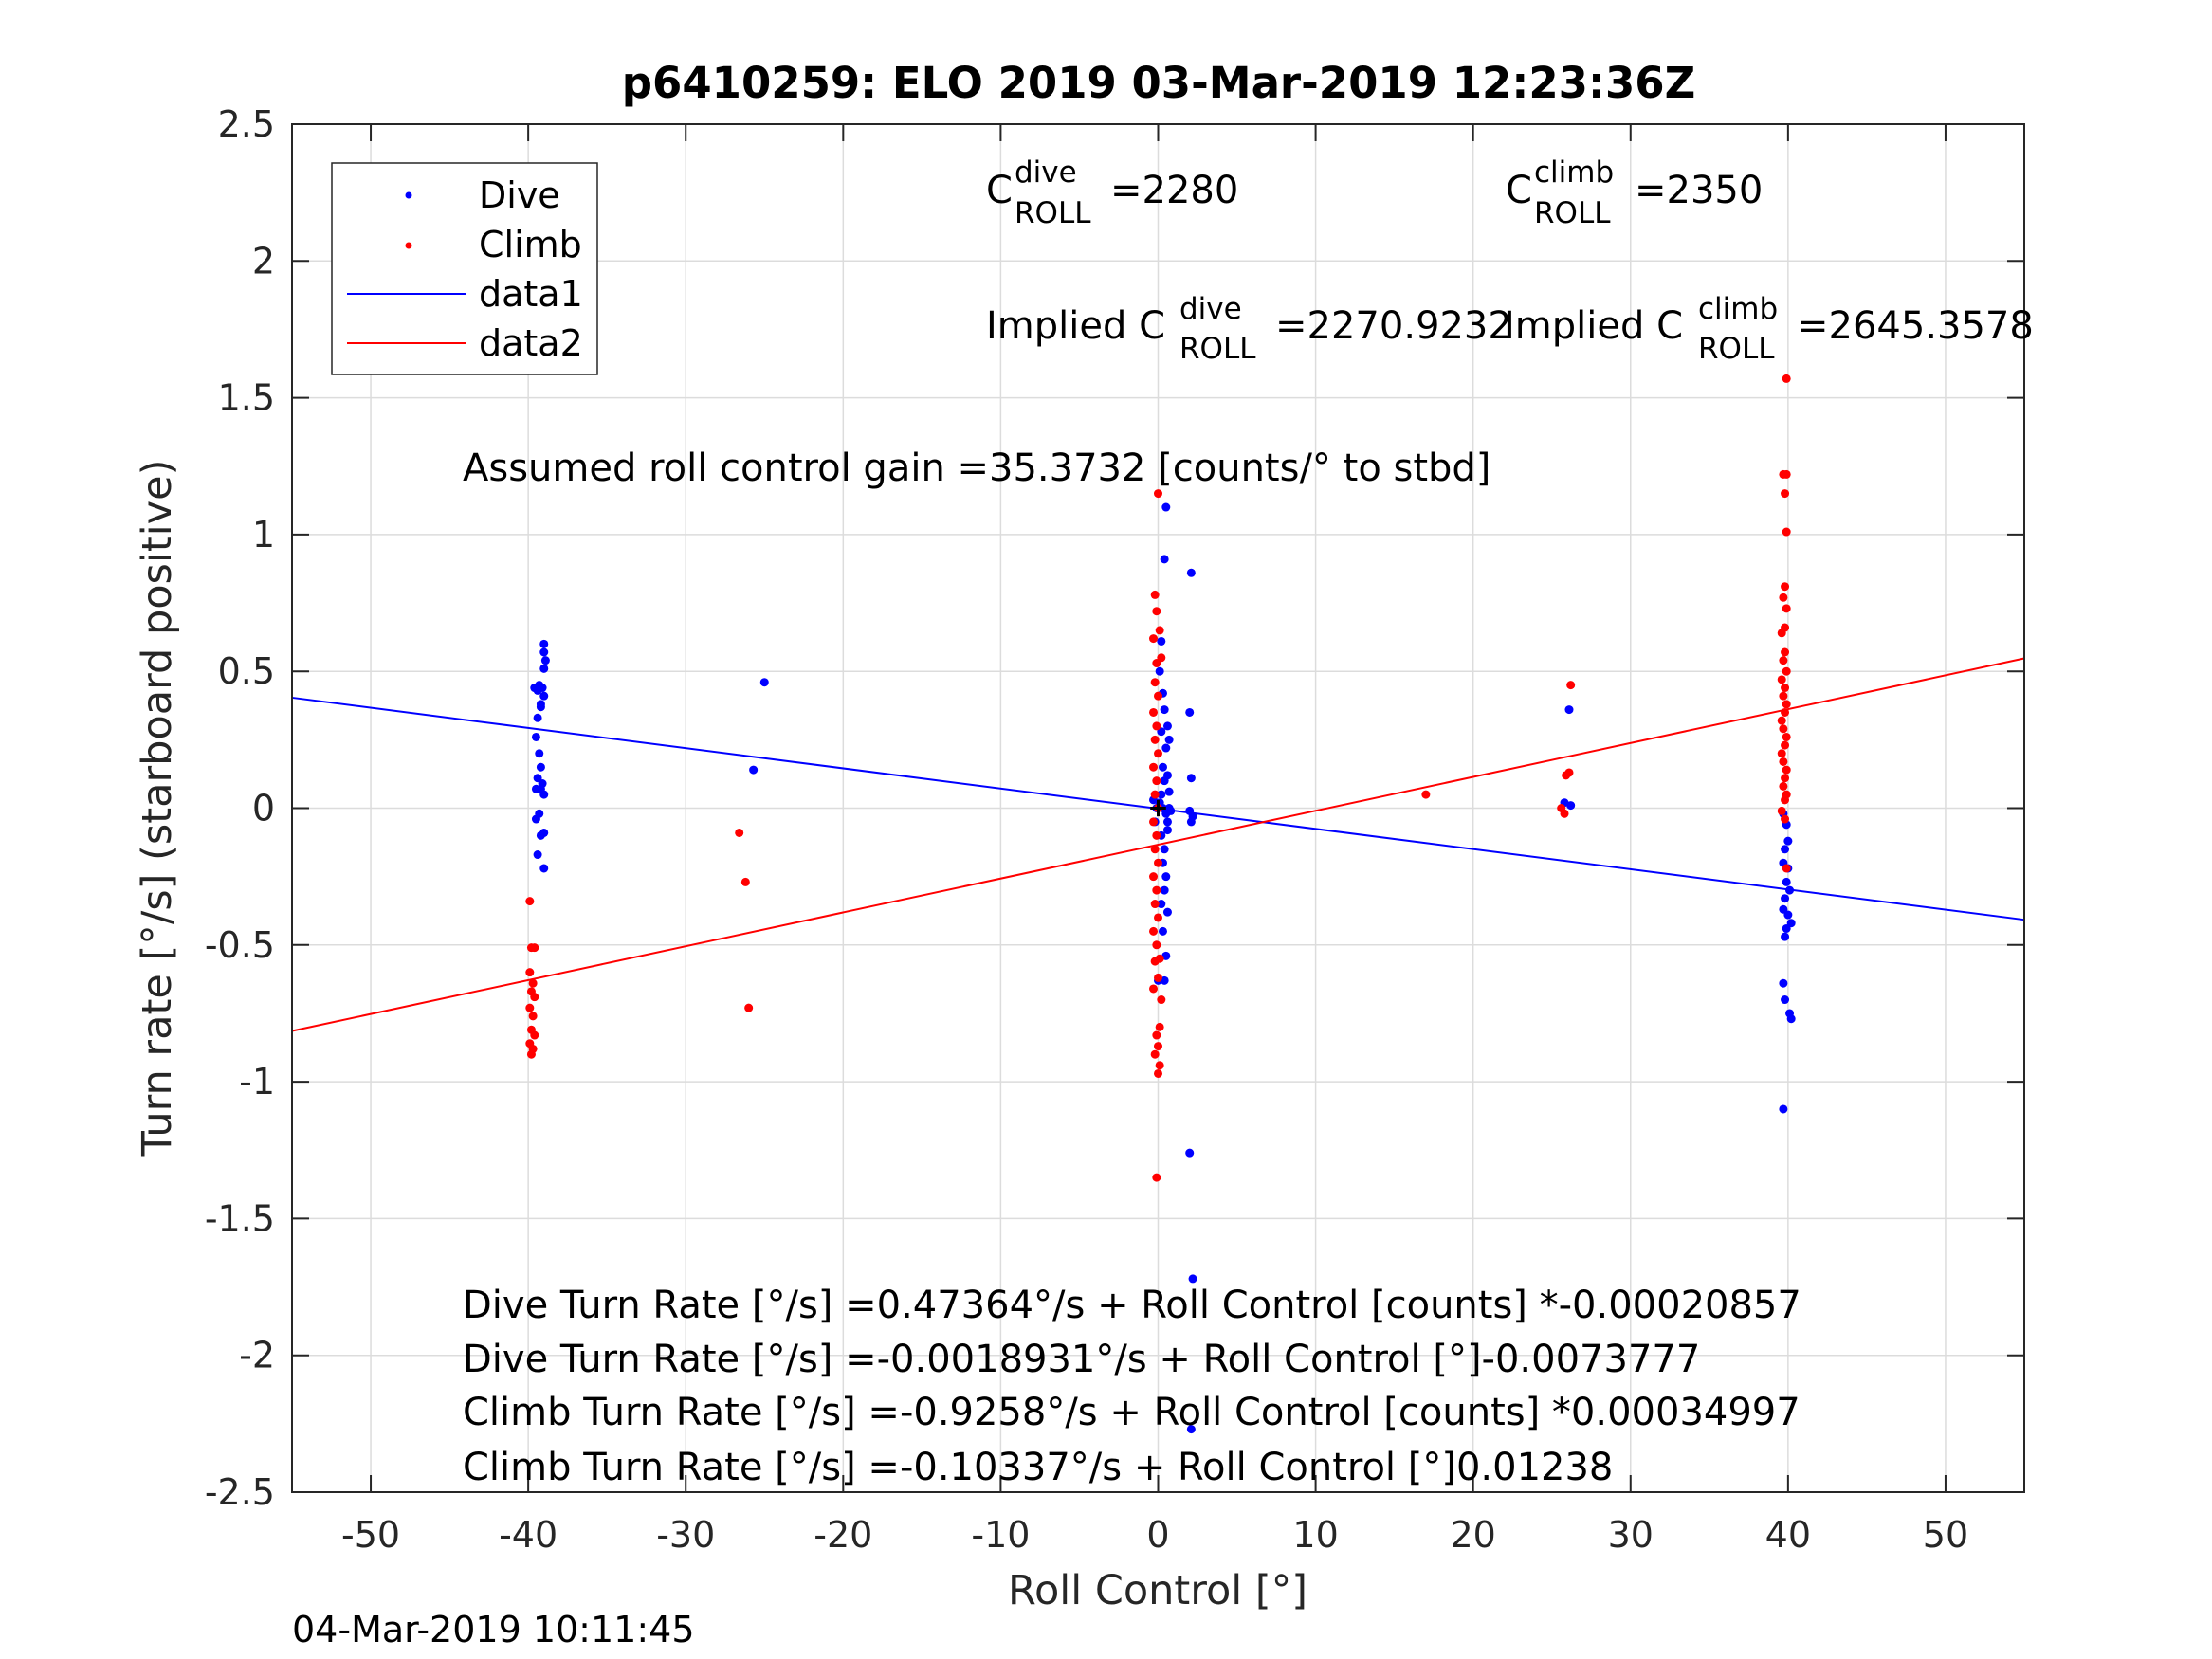  What do you see at coordinates (263, 535) in the screenshot?
I see `y-tick-label: 1` at bounding box center [263, 535].